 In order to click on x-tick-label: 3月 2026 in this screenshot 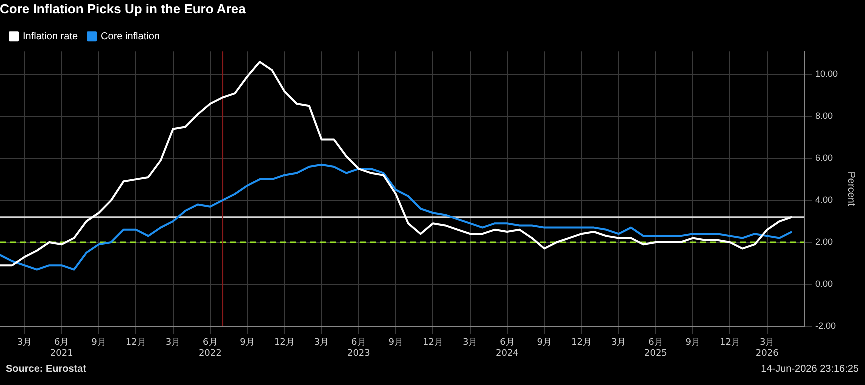, I will do `click(768, 348)`.